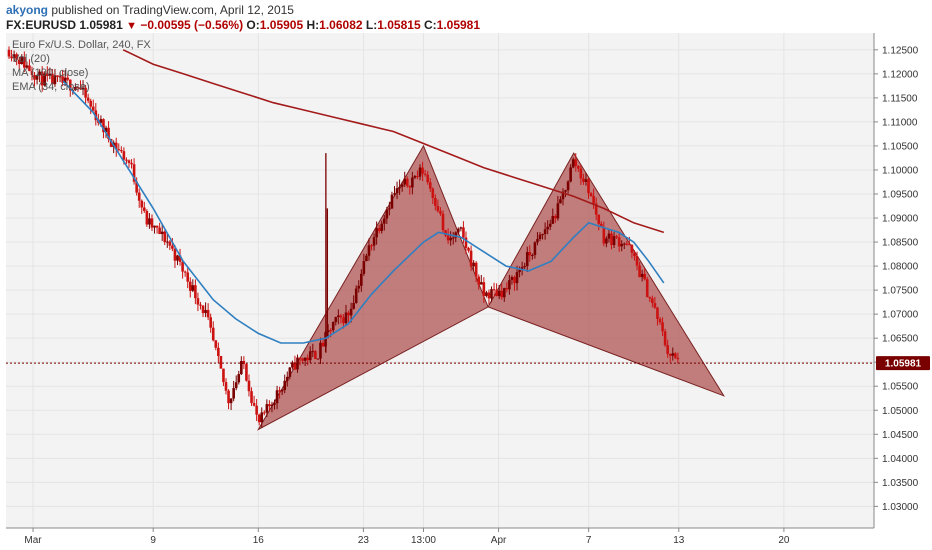  What do you see at coordinates (900, 50) in the screenshot?
I see `price-tick-label: 1.12500` at bounding box center [900, 50].